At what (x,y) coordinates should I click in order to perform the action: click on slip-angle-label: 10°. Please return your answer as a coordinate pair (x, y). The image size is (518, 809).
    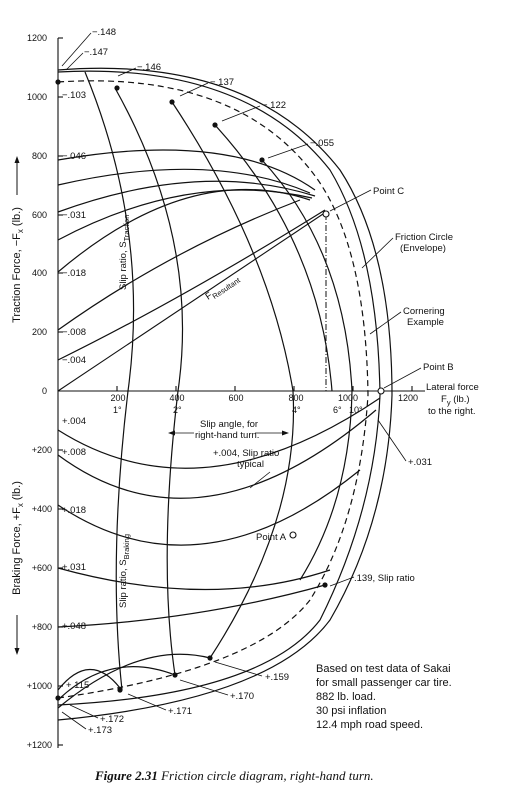
    Looking at the image, I should click on (356, 410).